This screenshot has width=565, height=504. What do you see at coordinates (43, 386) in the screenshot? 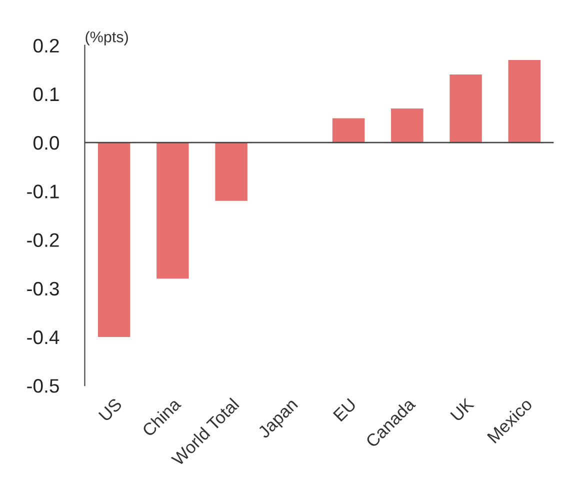
I see `y-tick-label: -0.5` at bounding box center [43, 386].